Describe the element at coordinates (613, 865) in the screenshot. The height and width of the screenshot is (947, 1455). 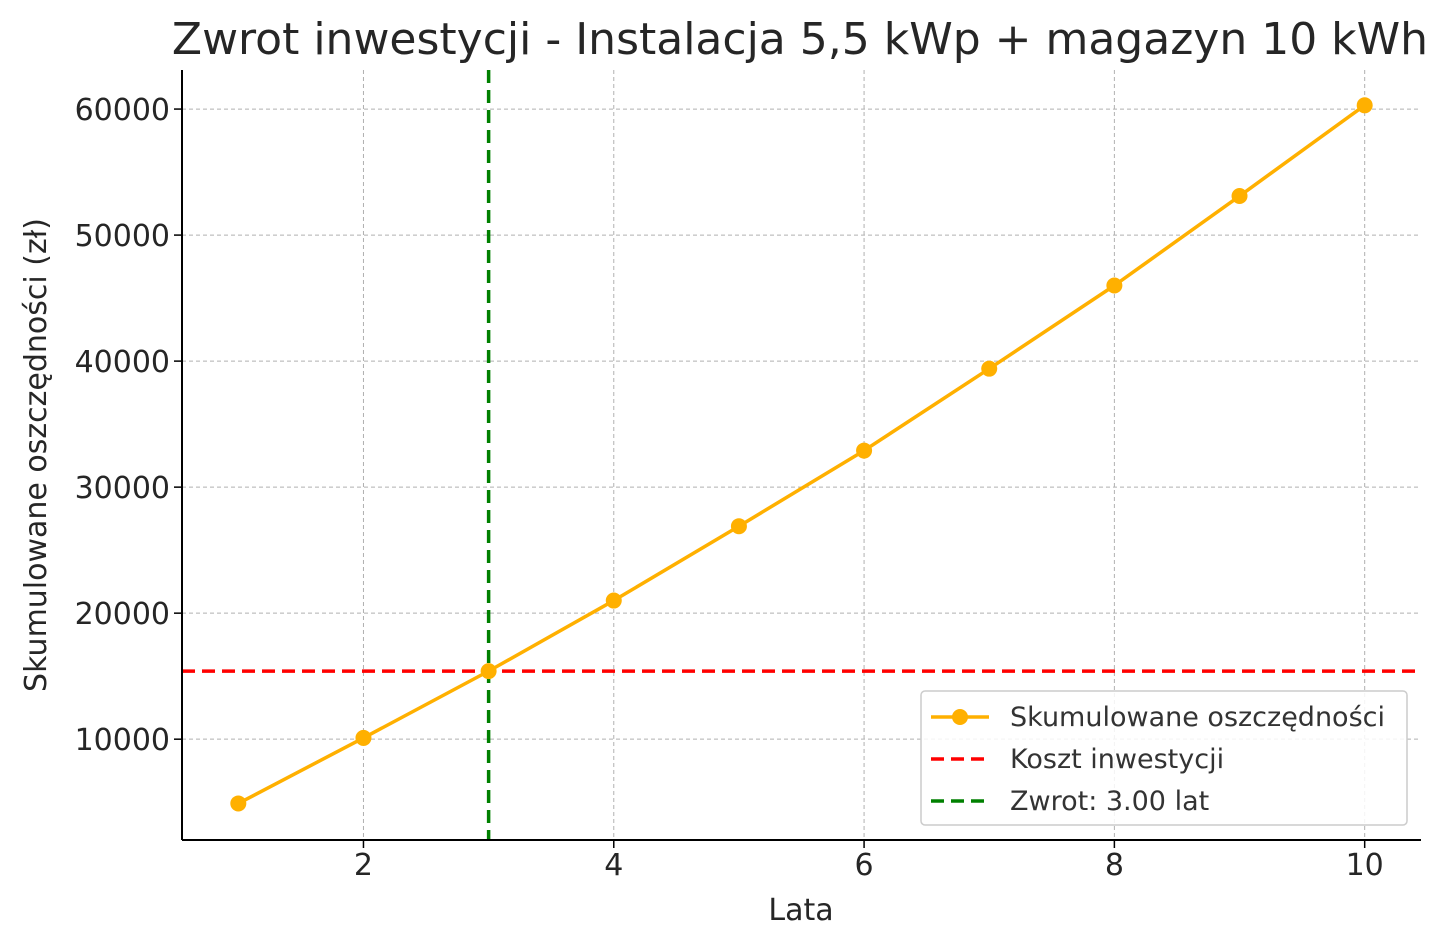
I see `x-tick-label: 4` at that location.